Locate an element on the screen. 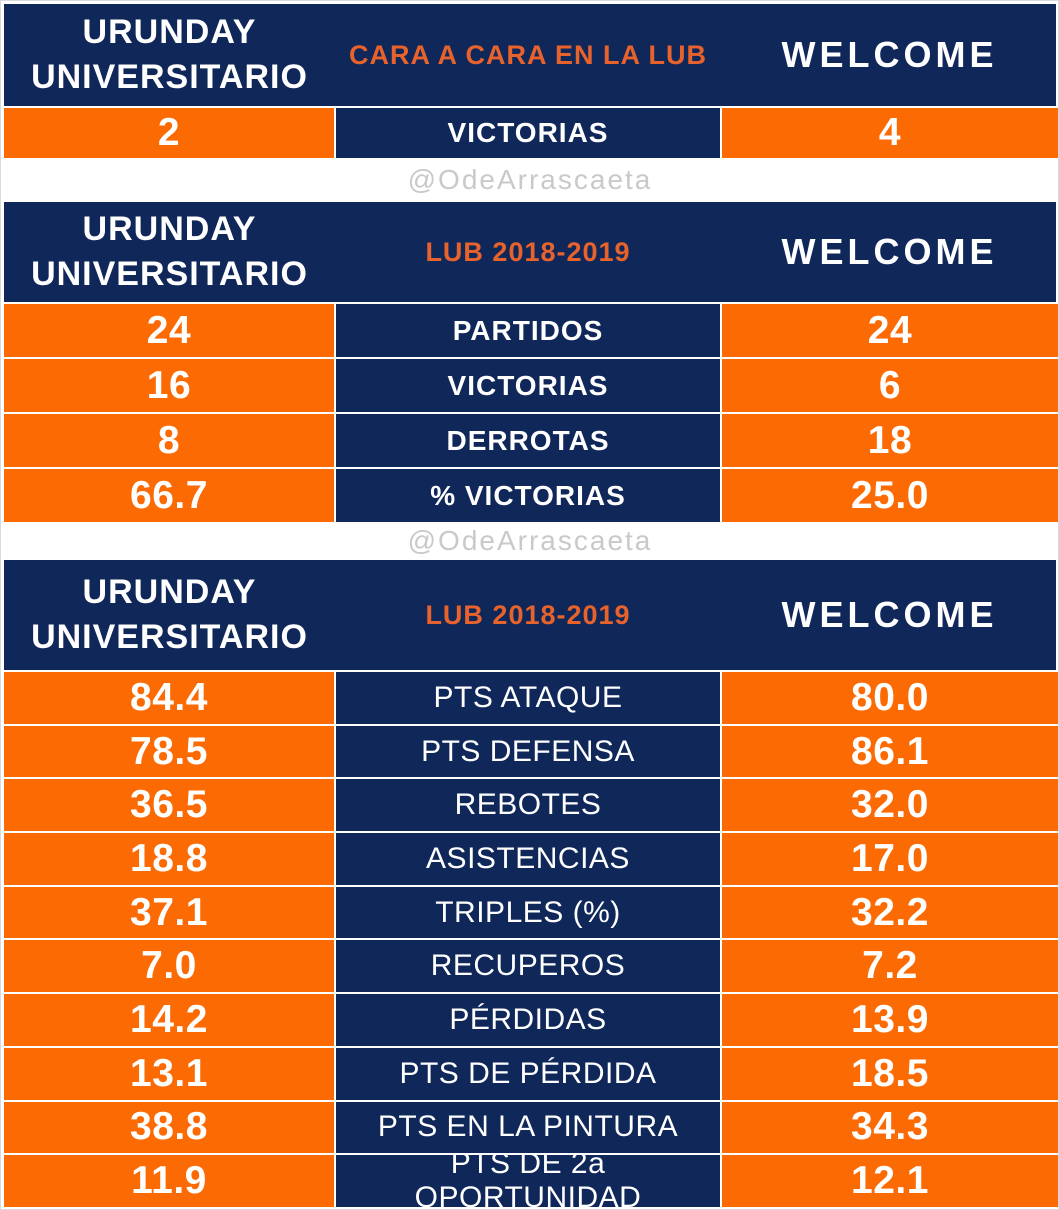 Image resolution: width=1059 pixels, height=1210 pixels. stat-value-right: 32.2 is located at coordinates (890, 912).